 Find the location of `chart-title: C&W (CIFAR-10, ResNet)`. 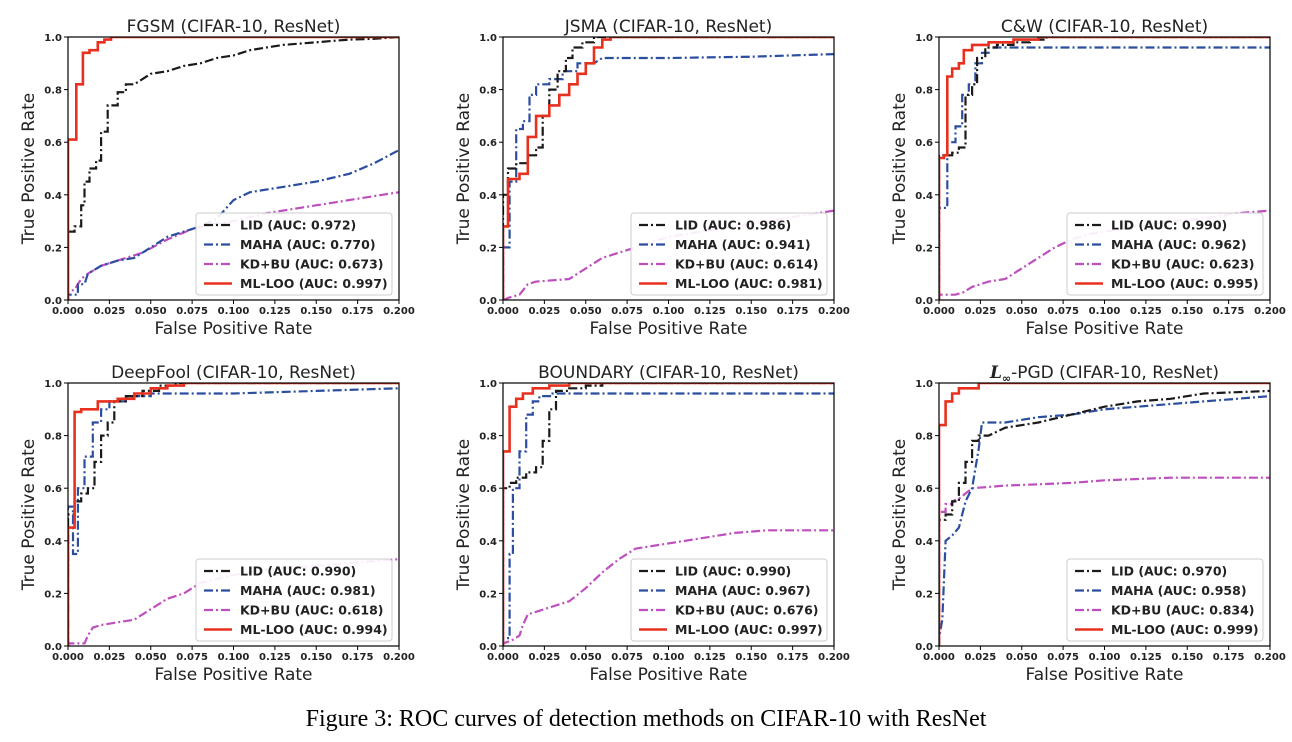

chart-title: C&W (CIFAR-10, ResNet) is located at coordinates (1104, 27).